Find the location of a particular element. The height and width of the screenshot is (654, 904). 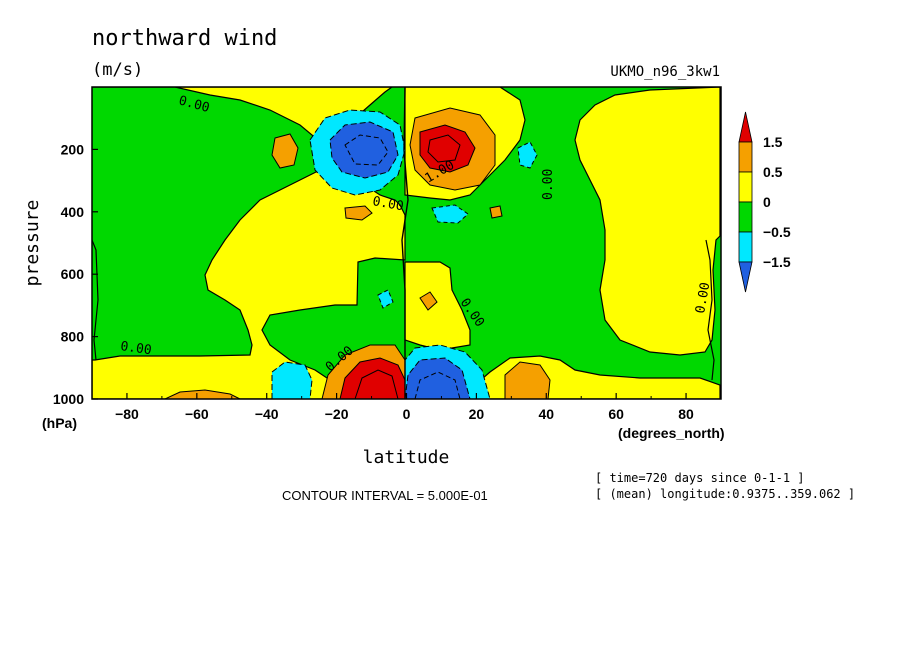

contour-equator-zero is located at coordinates (405, 243).